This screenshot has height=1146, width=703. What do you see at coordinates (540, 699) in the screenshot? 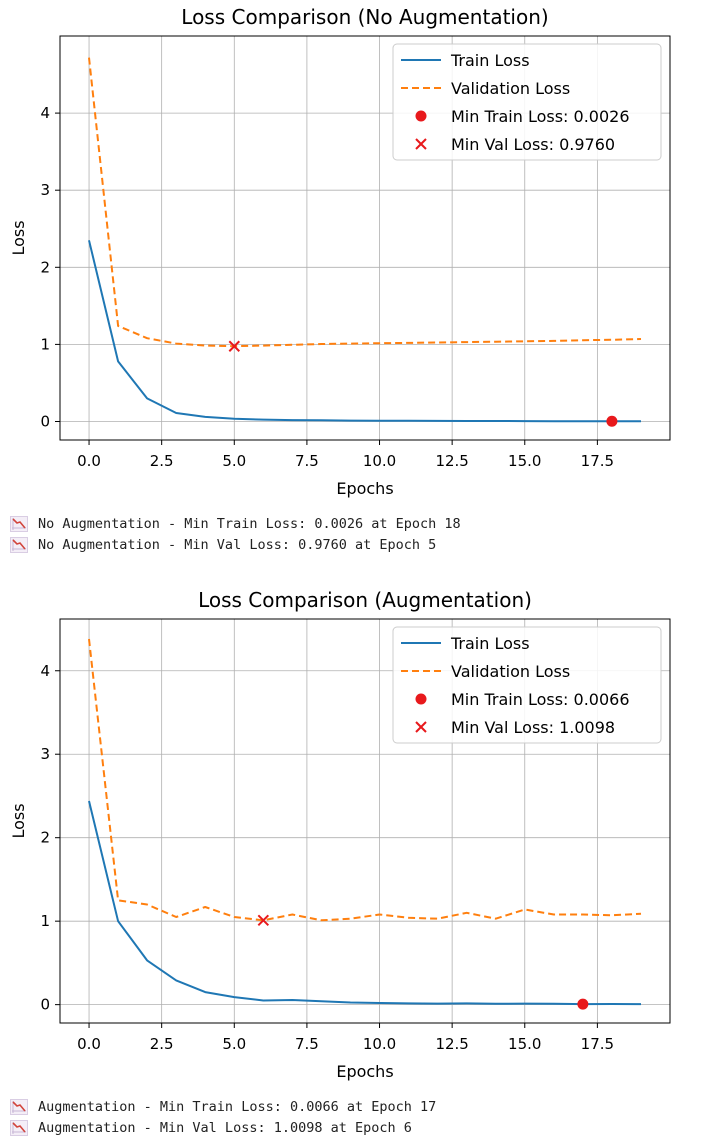
I see `legend-label: Min Train Loss: 0.0066` at bounding box center [540, 699].